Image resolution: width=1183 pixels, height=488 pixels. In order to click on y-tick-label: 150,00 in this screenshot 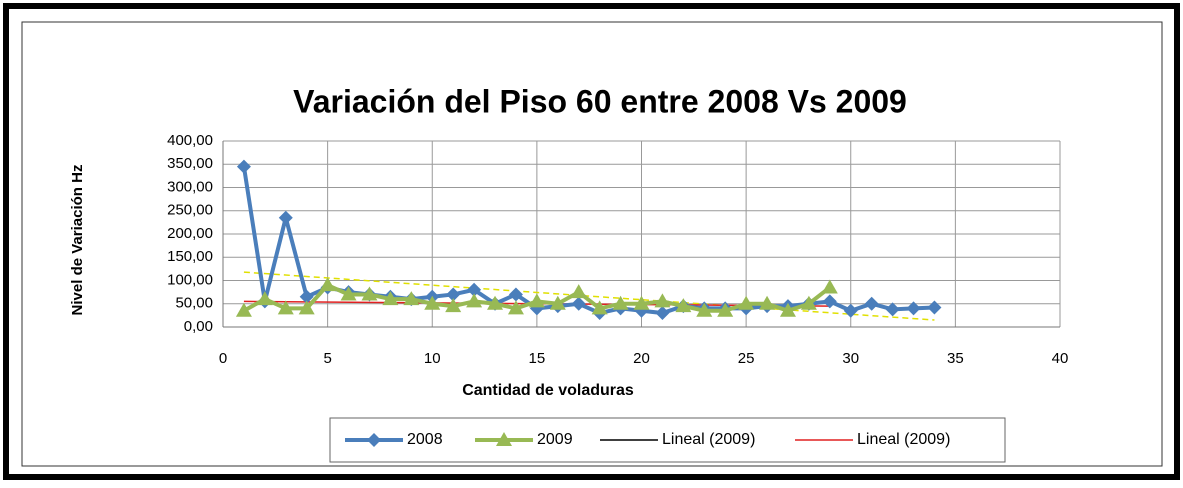, I will do `click(190, 256)`.